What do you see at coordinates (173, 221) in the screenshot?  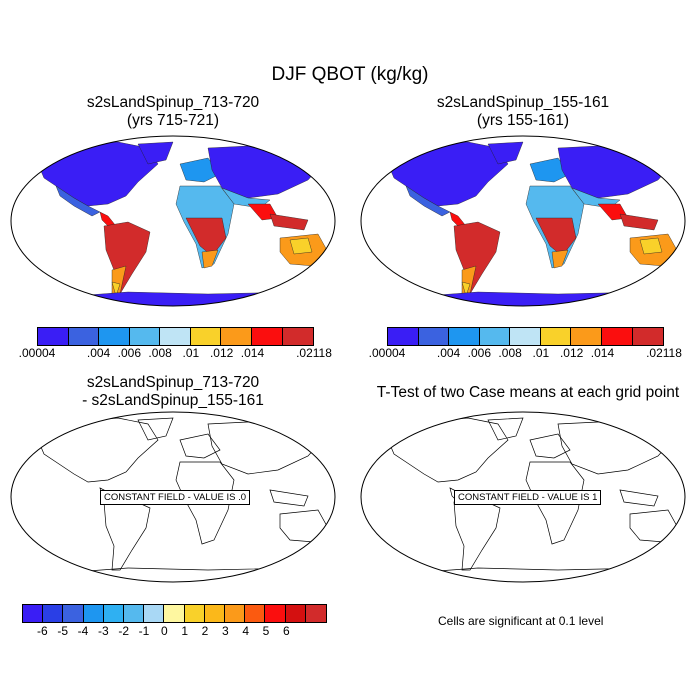 I see `map-top-left` at bounding box center [173, 221].